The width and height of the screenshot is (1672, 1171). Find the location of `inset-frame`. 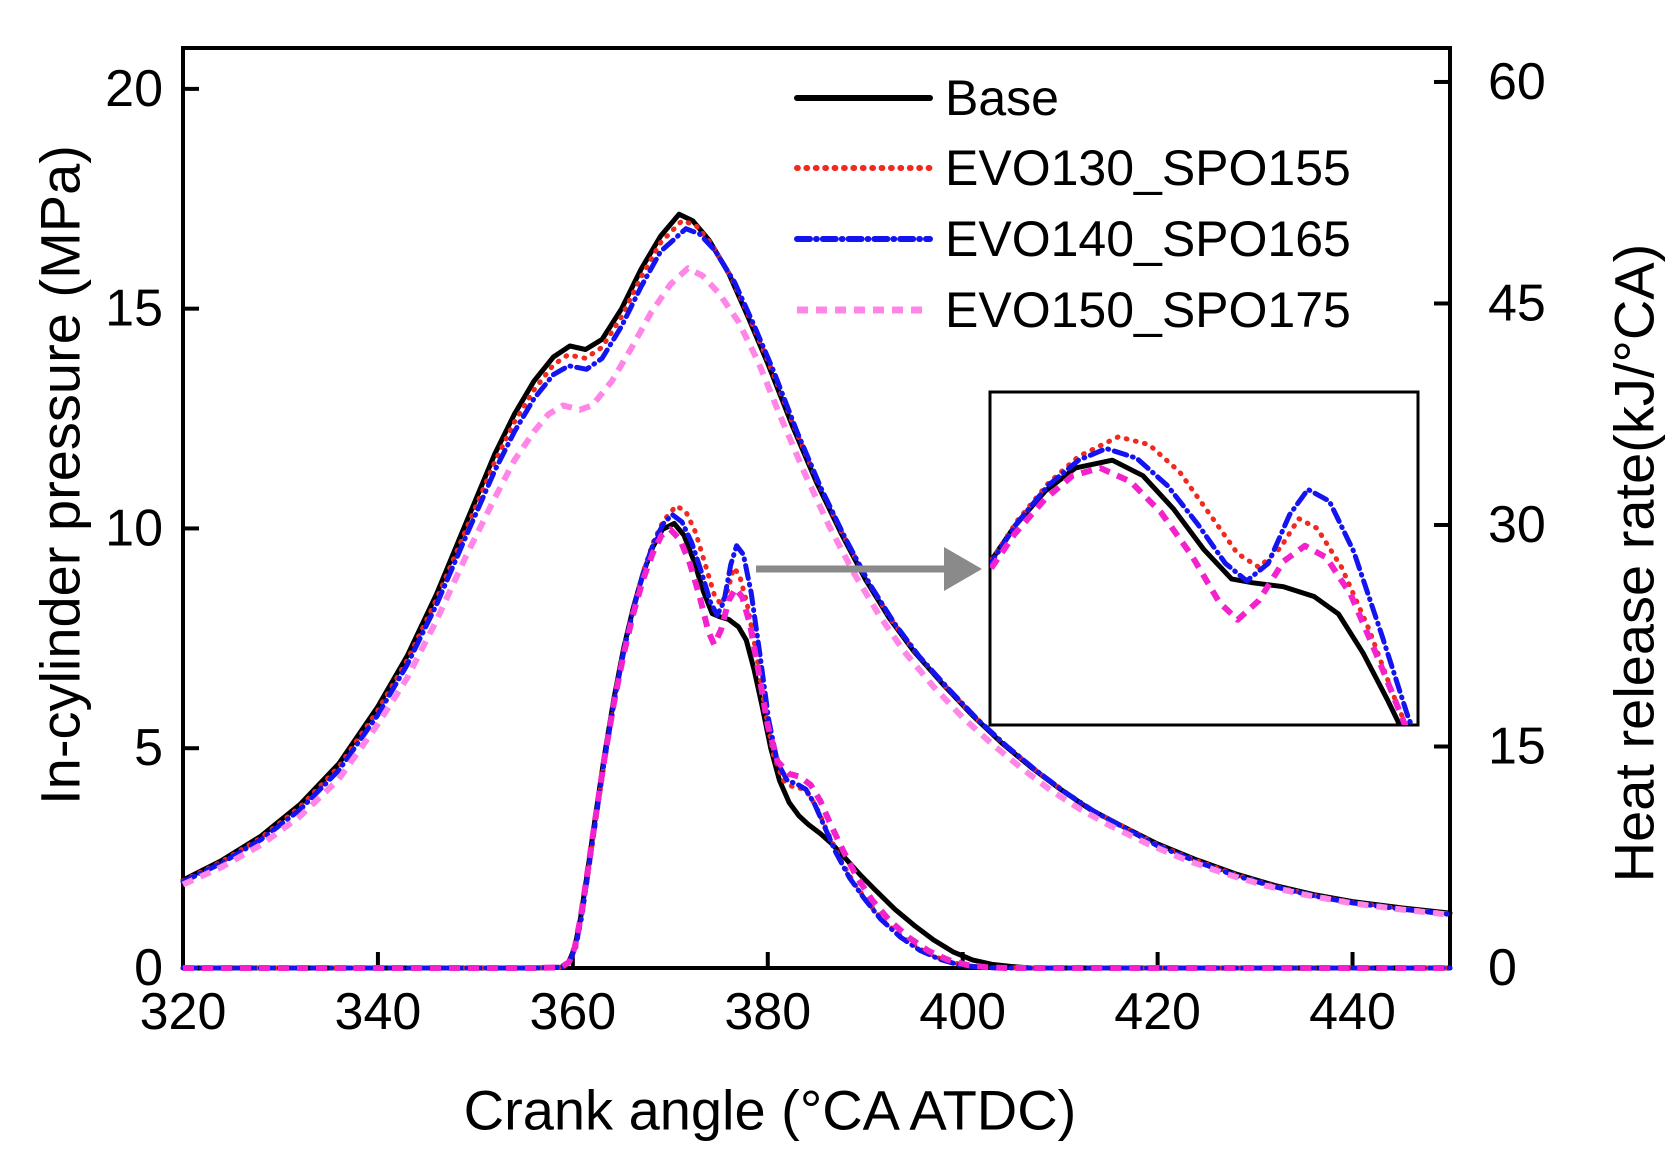

inset-frame is located at coordinates (1204, 558).